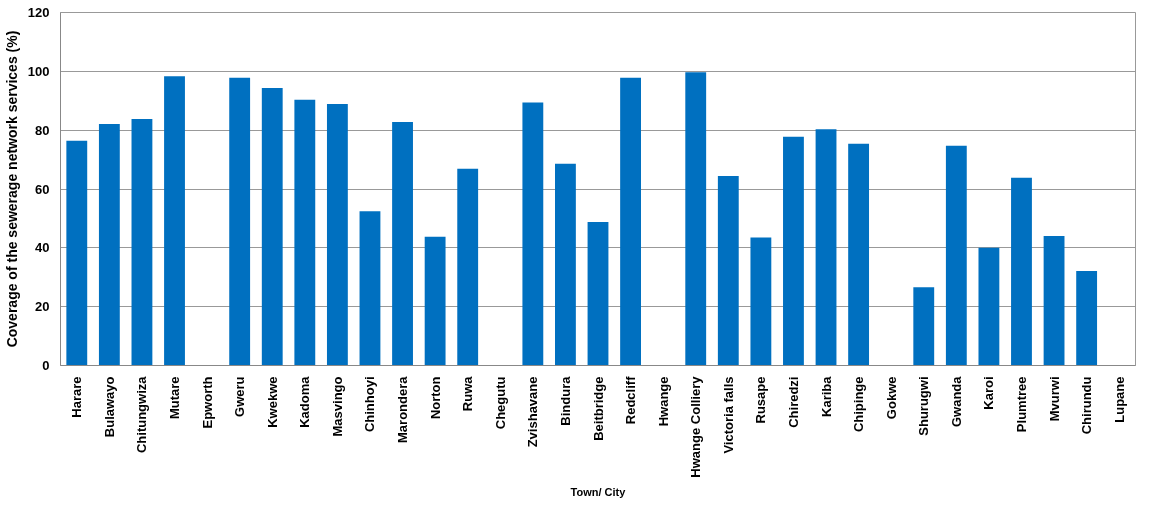 The height and width of the screenshot is (509, 1150). I want to click on y-tick-label: 100, so click(38, 71).